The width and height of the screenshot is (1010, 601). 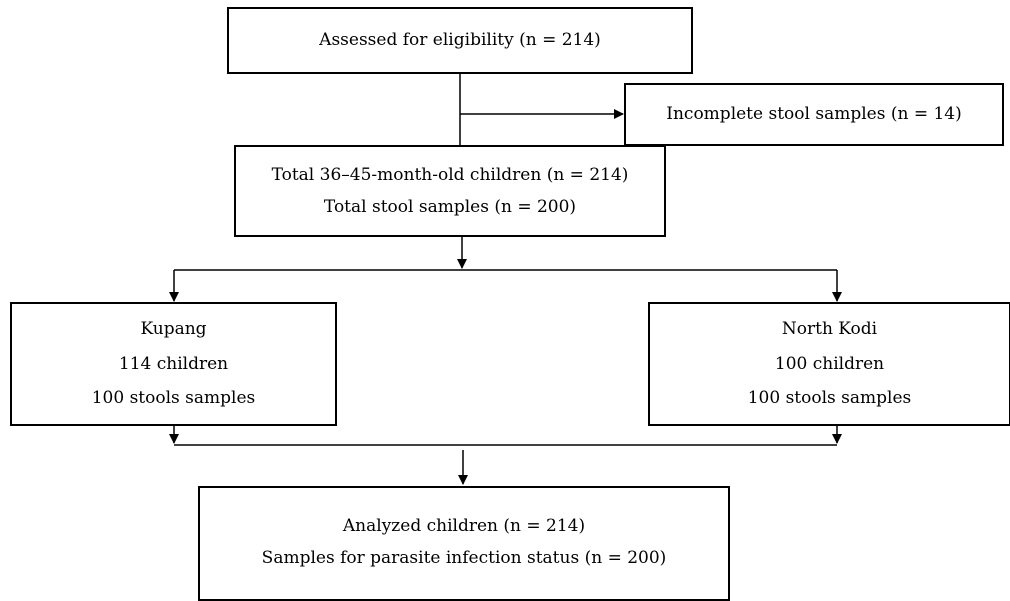 I want to click on kupang-children: 114 children, so click(x=173, y=363).